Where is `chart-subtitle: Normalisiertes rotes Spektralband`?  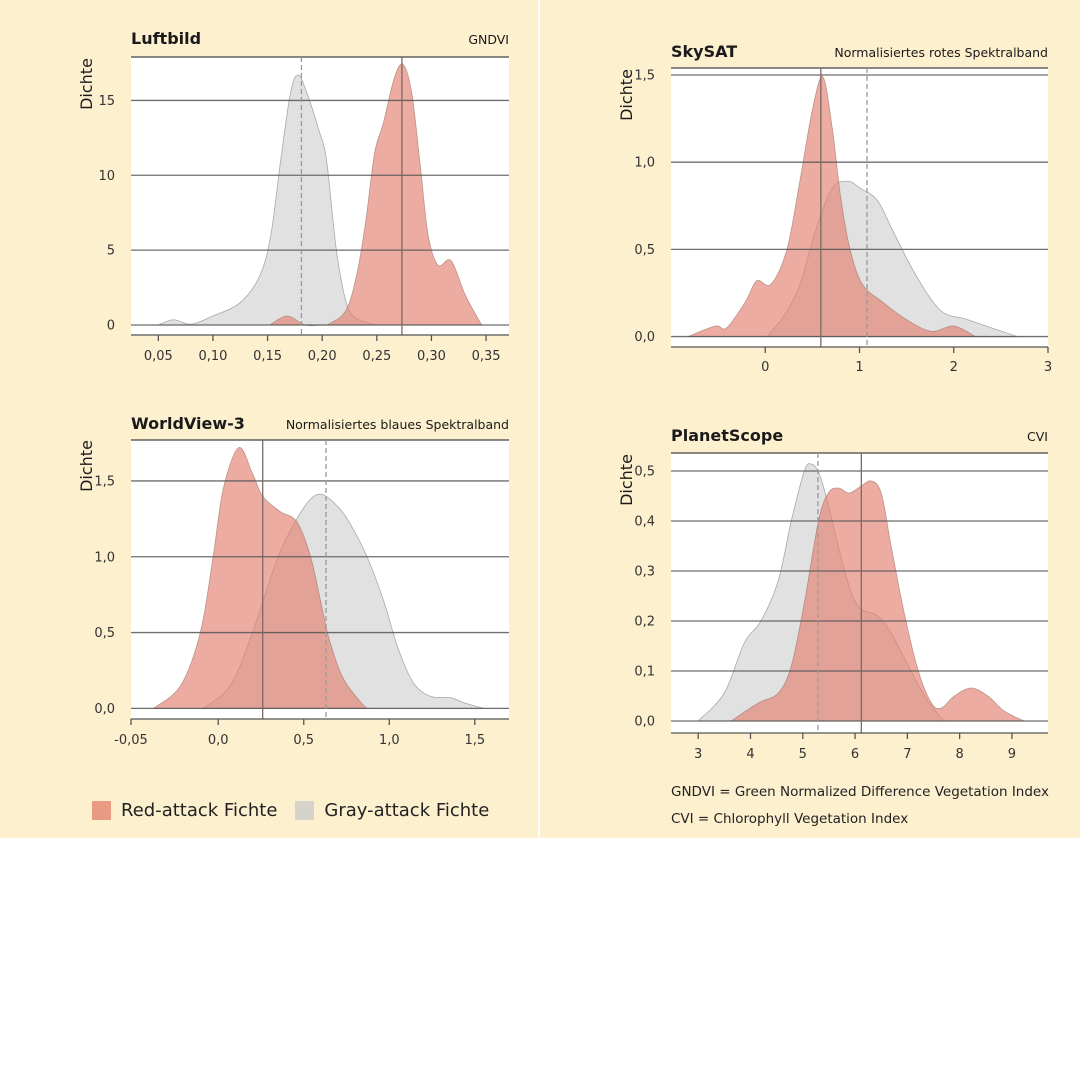
chart-subtitle: Normalisiertes rotes Spektralband is located at coordinates (941, 52).